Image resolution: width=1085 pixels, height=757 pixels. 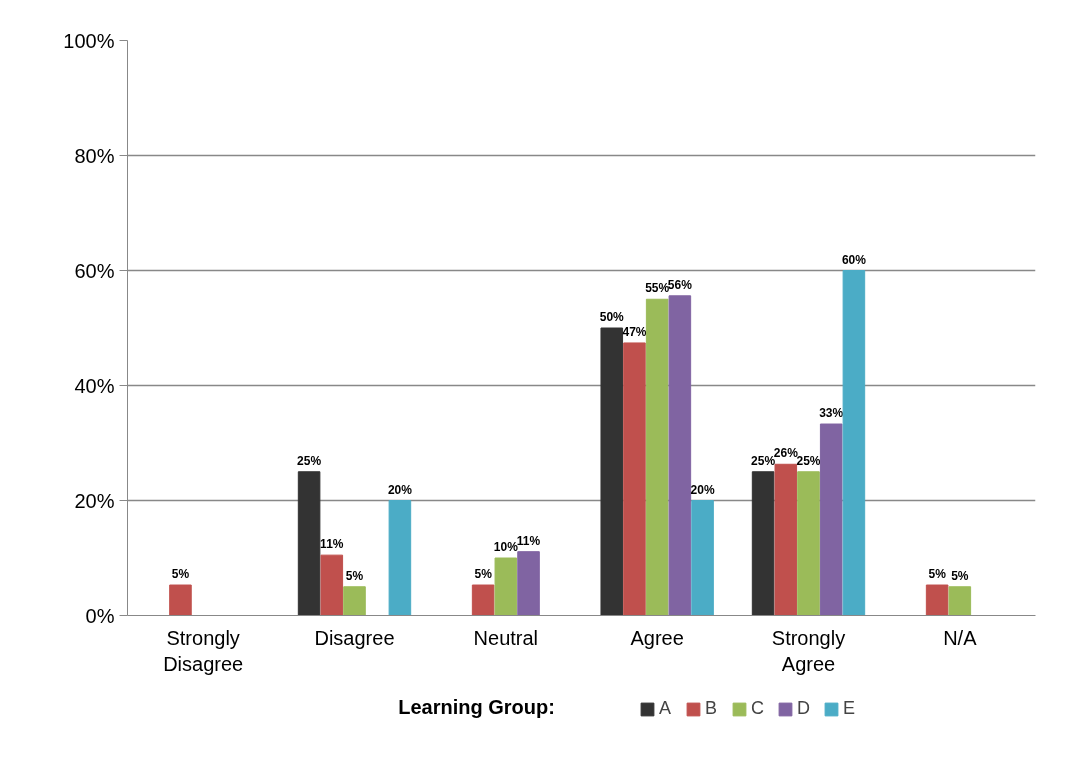 I want to click on data-label: 50%, so click(x=612, y=317).